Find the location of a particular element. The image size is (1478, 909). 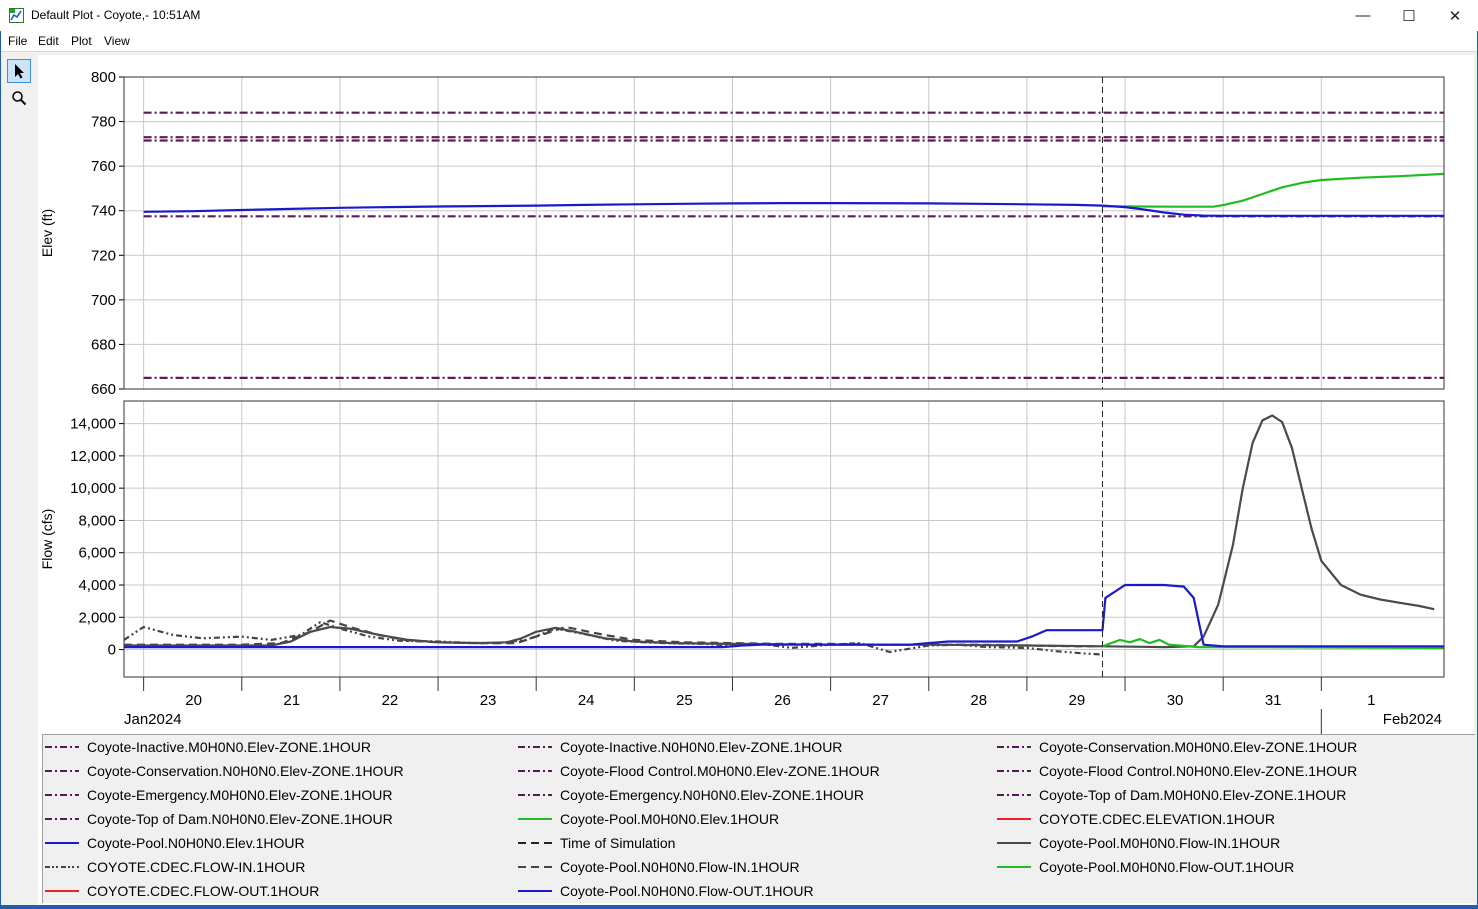

x-tick-label-24: 24 is located at coordinates (586, 700).